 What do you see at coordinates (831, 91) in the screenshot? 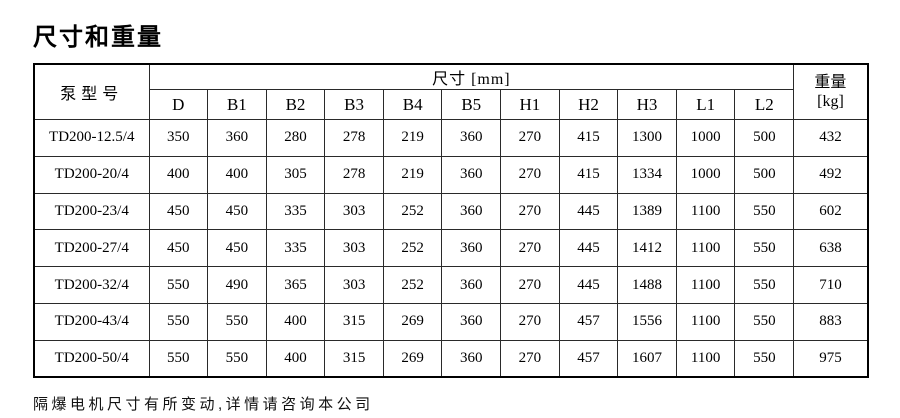
I see `weight-column-header: 重量 [kg]` at bounding box center [831, 91].